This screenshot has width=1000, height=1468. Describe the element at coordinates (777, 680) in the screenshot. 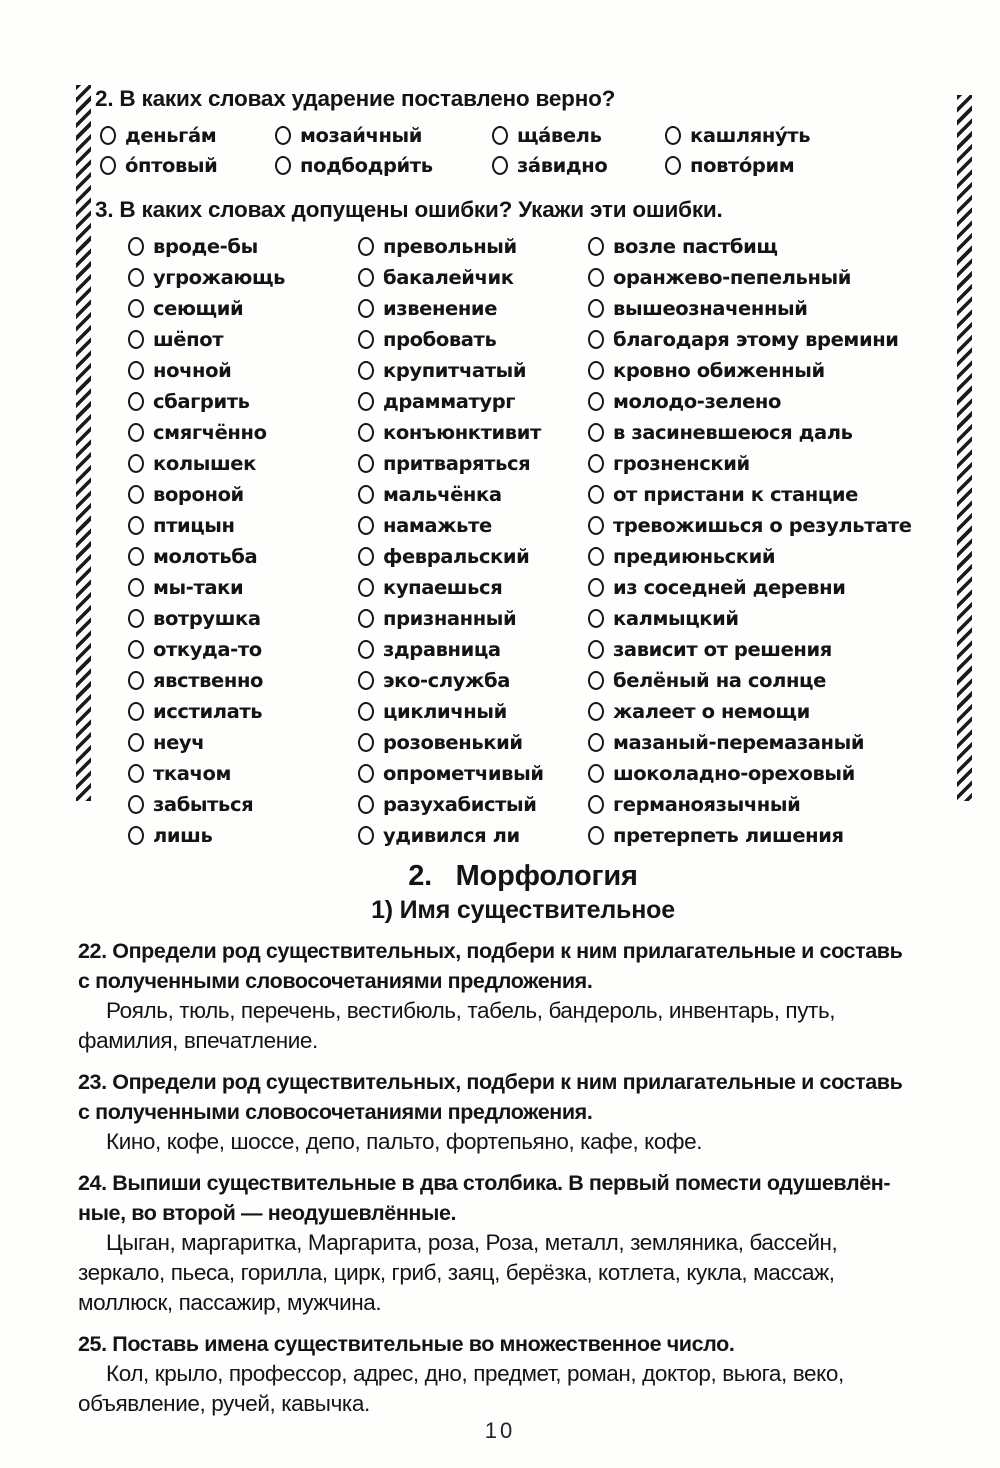

I see `answer-option: белёный на солнце` at that location.